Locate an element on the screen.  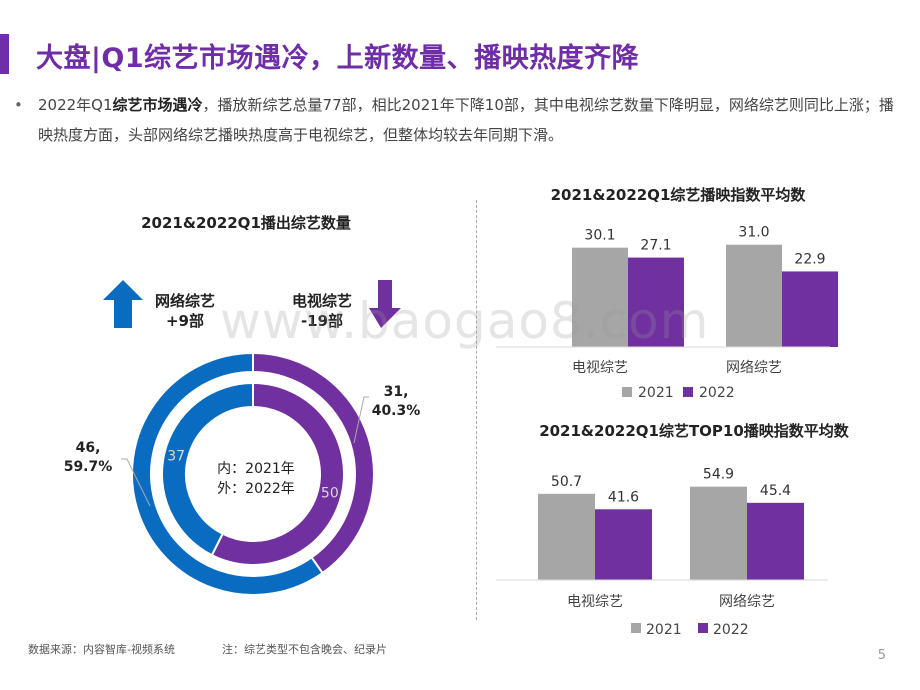
bar-chart-top10-title: 2021&2022Q1综艺TOP10播映指数平均数 is located at coordinates (694, 431).